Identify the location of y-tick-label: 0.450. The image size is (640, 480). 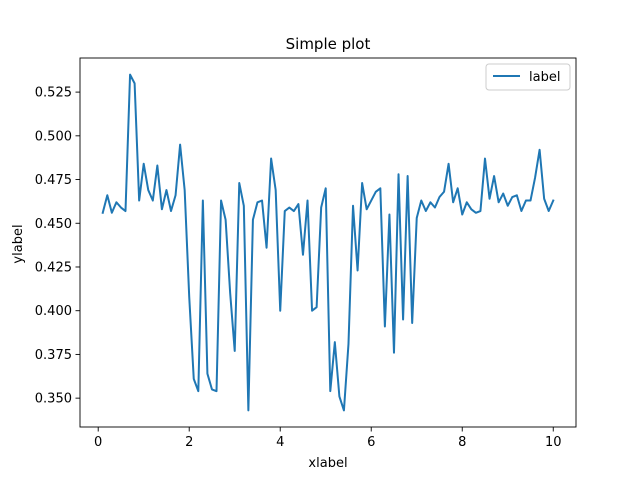
(53, 224).